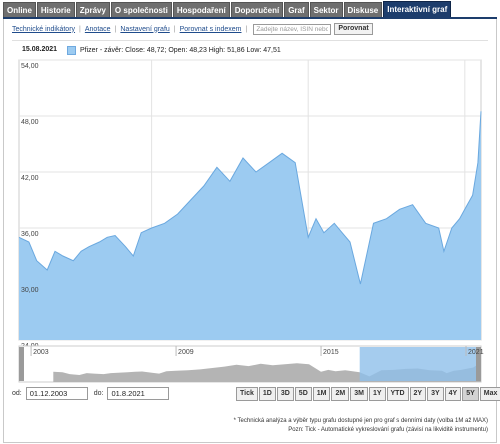  What do you see at coordinates (397, 394) in the screenshot?
I see `period-button-ytd: YTD` at bounding box center [397, 394].